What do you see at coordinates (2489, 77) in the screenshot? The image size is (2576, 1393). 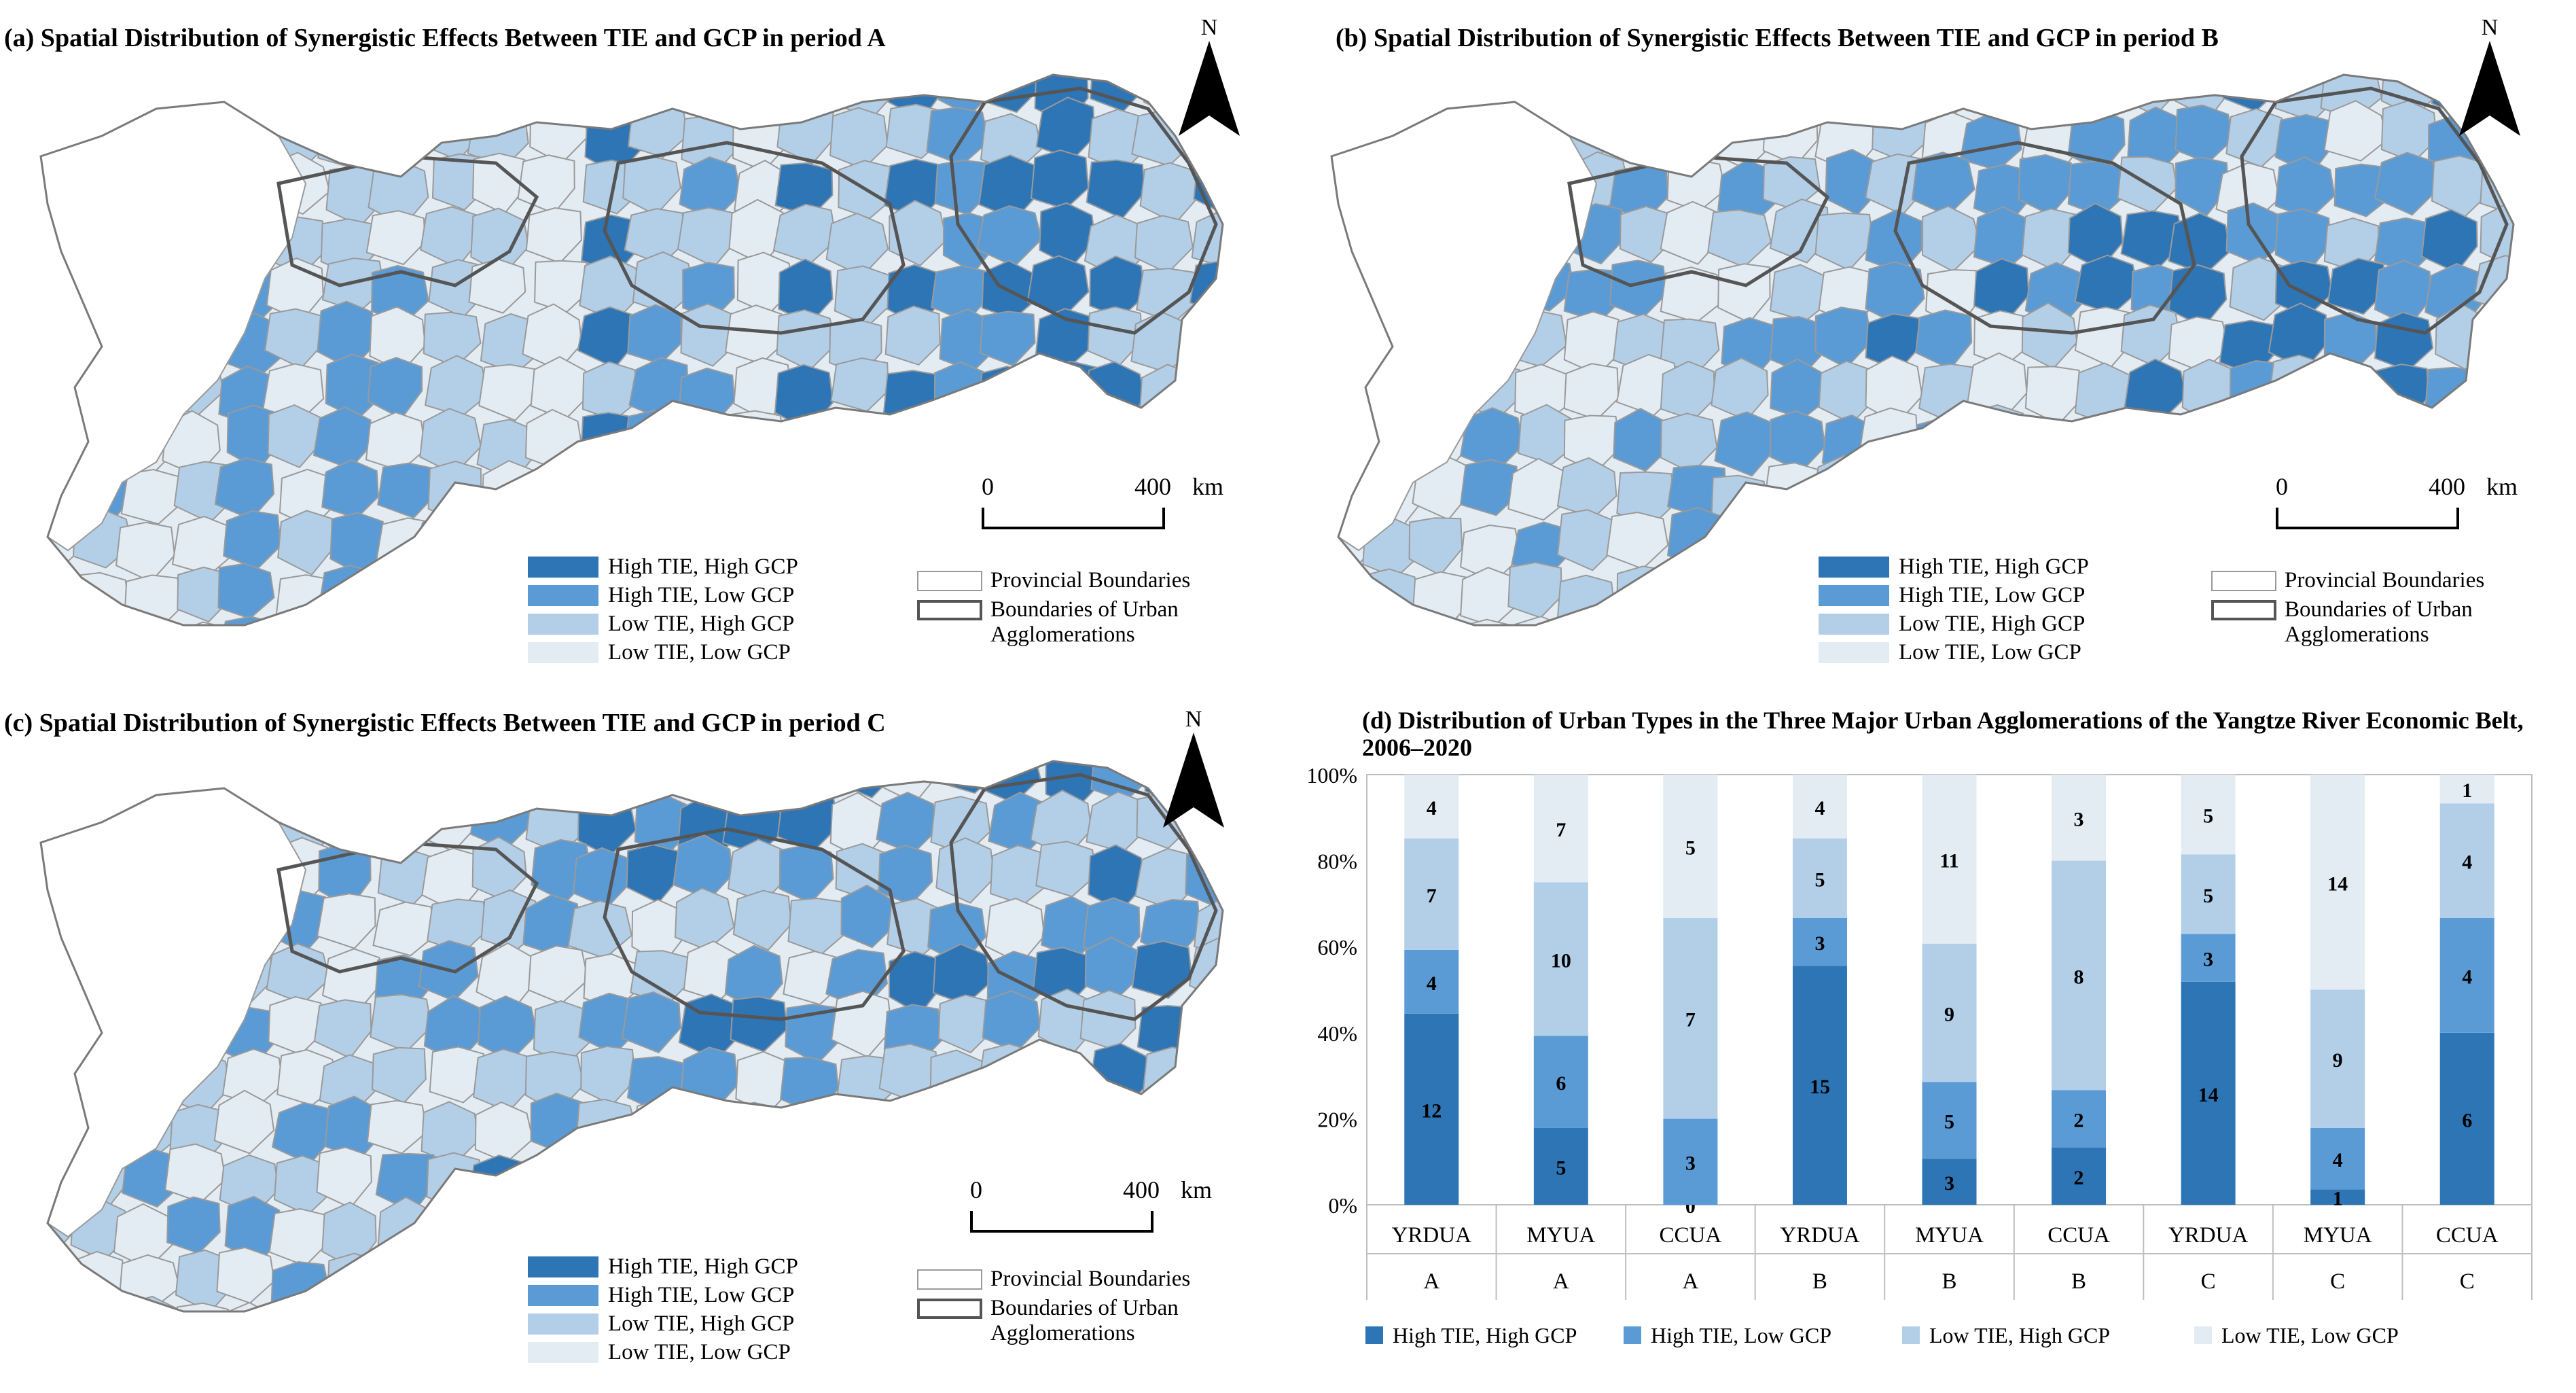 I see `north-arrow-b: N` at bounding box center [2489, 77].